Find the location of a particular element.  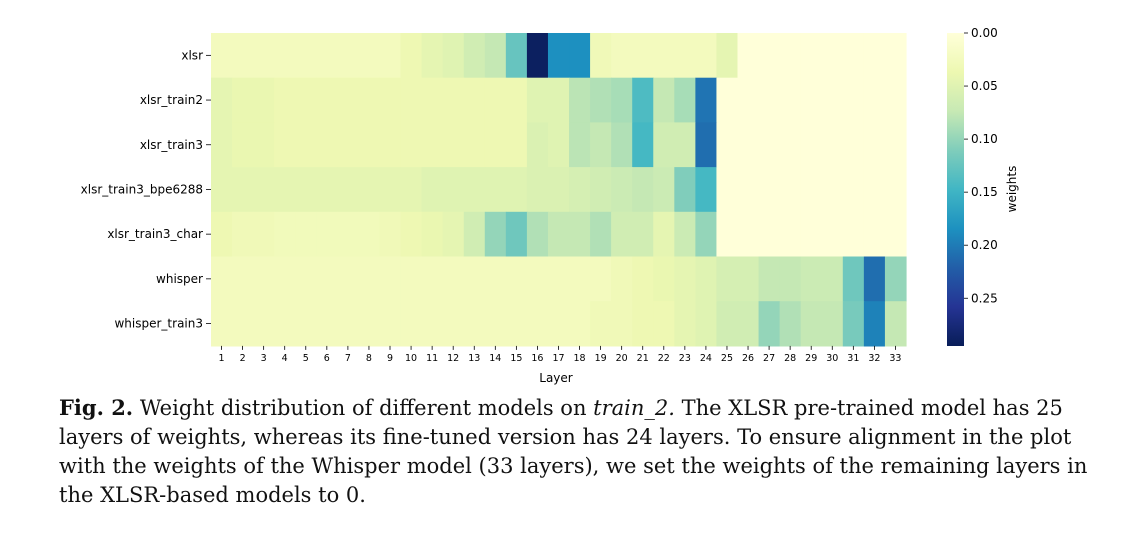

row-label: xlsr_train3_bpe6288 is located at coordinates (142, 189).